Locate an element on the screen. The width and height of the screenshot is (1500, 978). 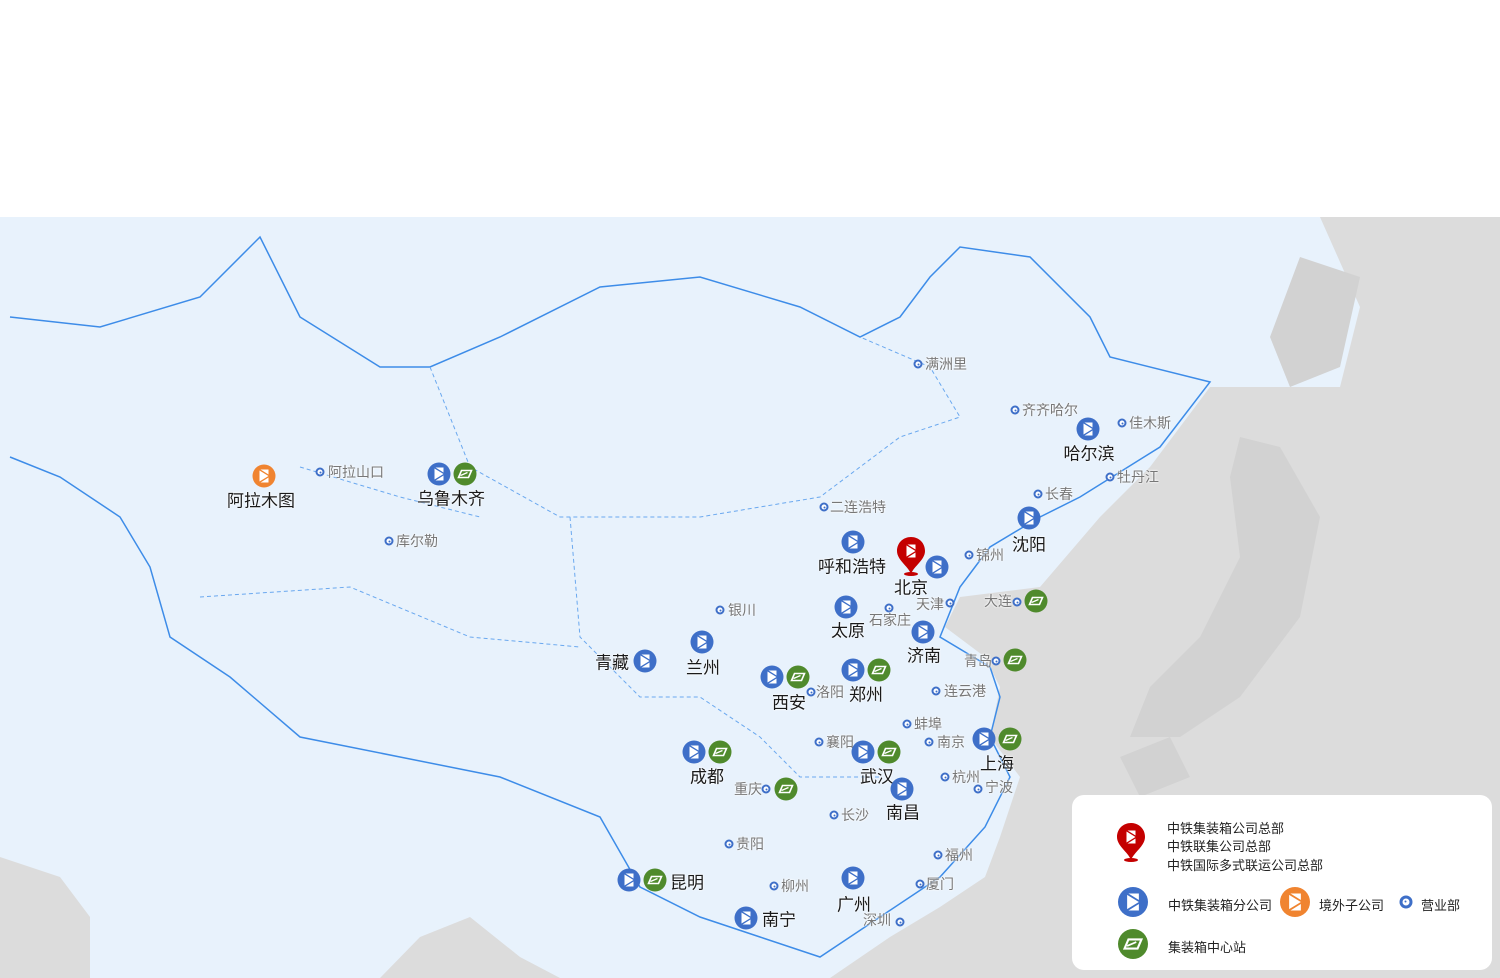
legend-hq-label-1: 中铁集装箱公司总部 is located at coordinates (1226, 829).